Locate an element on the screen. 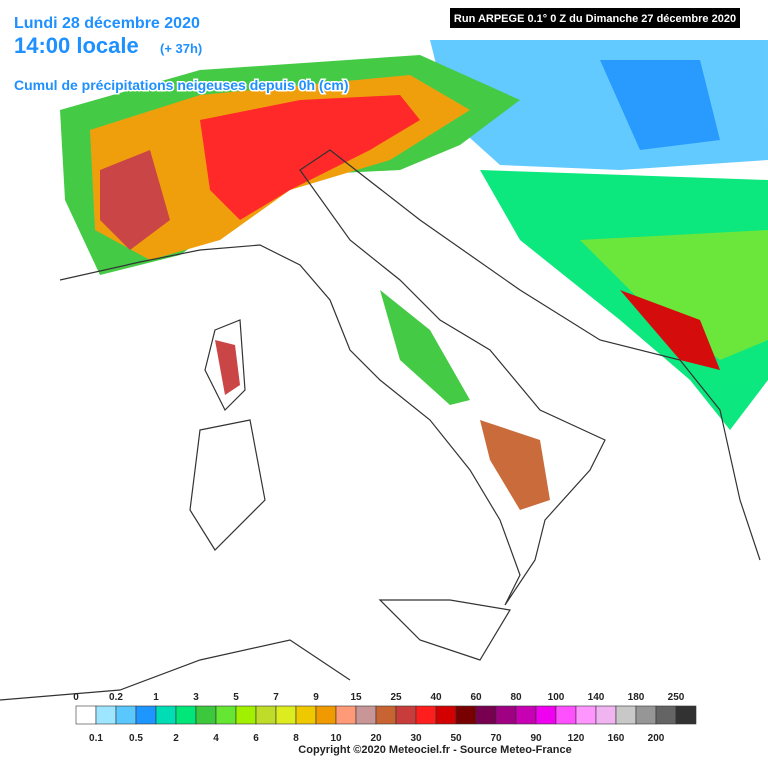 The image size is (768, 768). legend-label: 9 is located at coordinates (316, 697).